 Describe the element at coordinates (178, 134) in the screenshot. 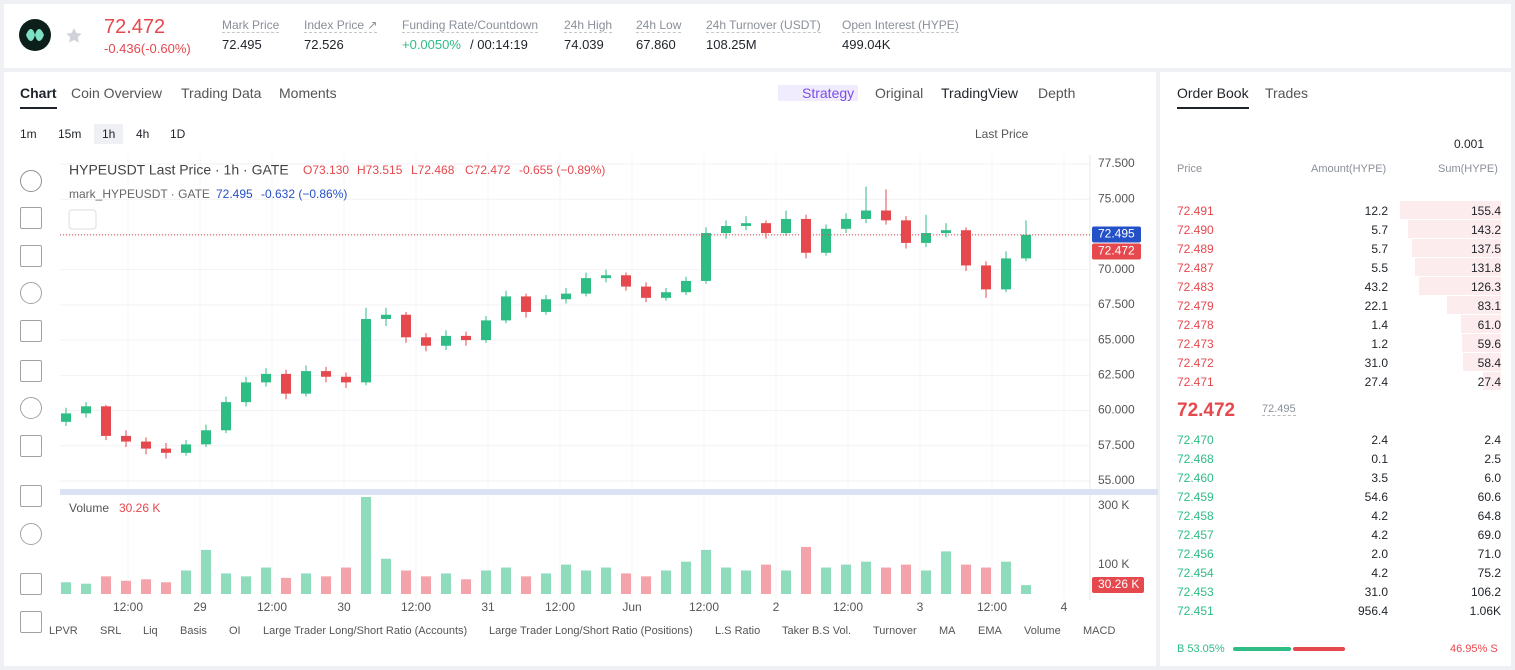

I see `interval: 1D` at that location.